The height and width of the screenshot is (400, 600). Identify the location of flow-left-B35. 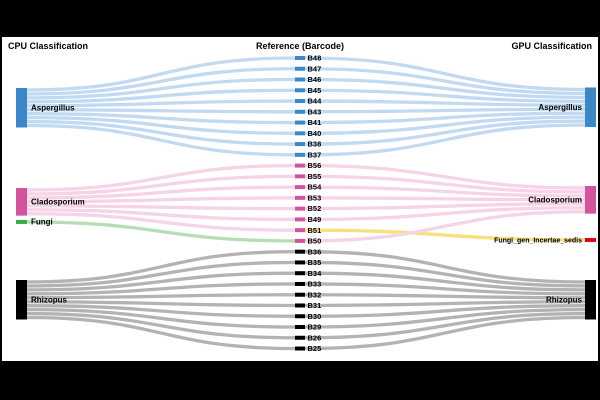
(161, 274).